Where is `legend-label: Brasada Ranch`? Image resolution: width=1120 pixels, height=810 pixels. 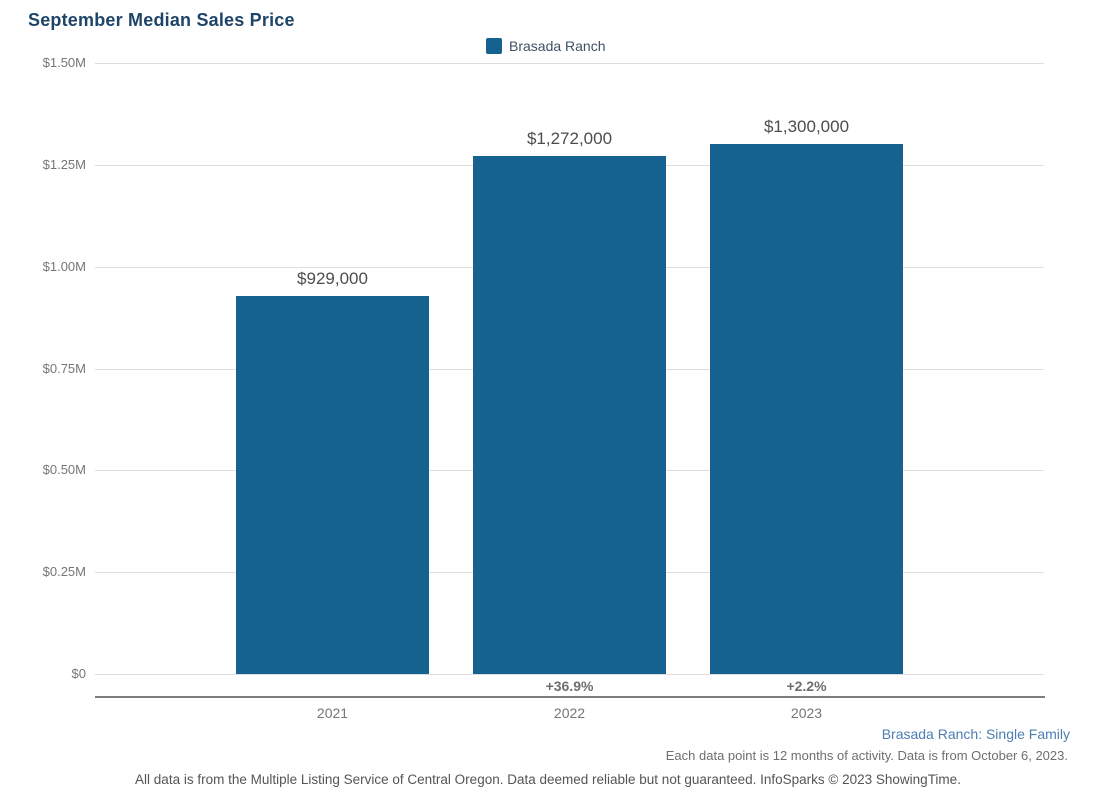 legend-label: Brasada Ranch is located at coordinates (557, 46).